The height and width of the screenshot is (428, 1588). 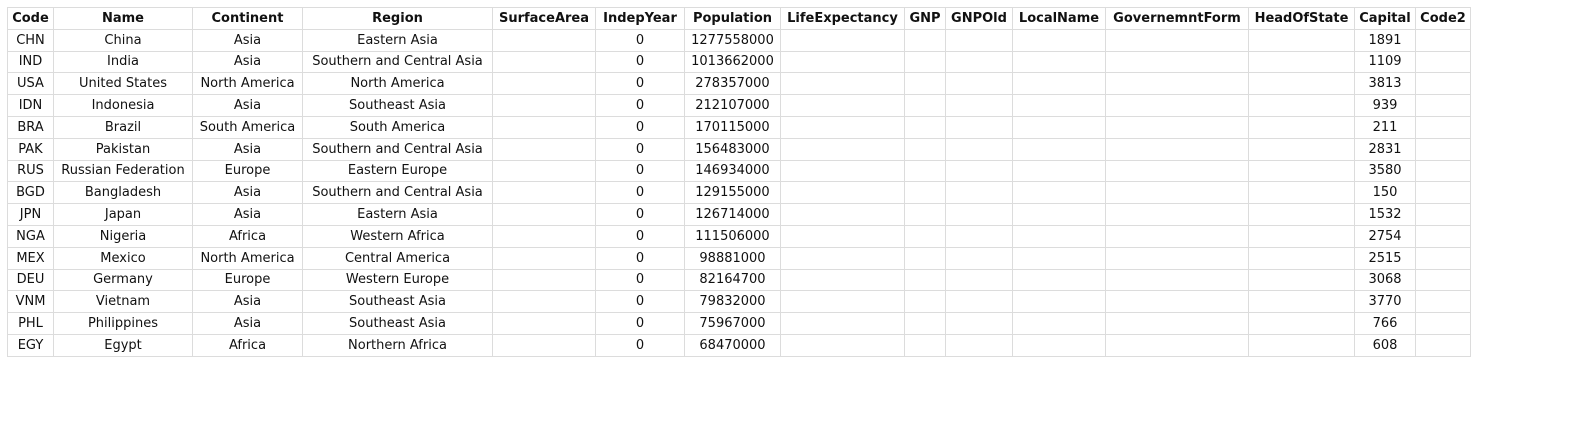 What do you see at coordinates (1385, 323) in the screenshot?
I see `table-cell-capital: 766` at bounding box center [1385, 323].